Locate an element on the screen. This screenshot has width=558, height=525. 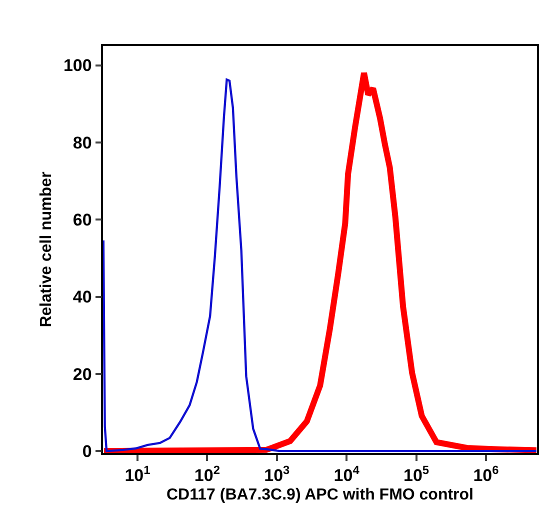
x-tick-label: 10$^{6}$ is located at coordinates (486, 474).